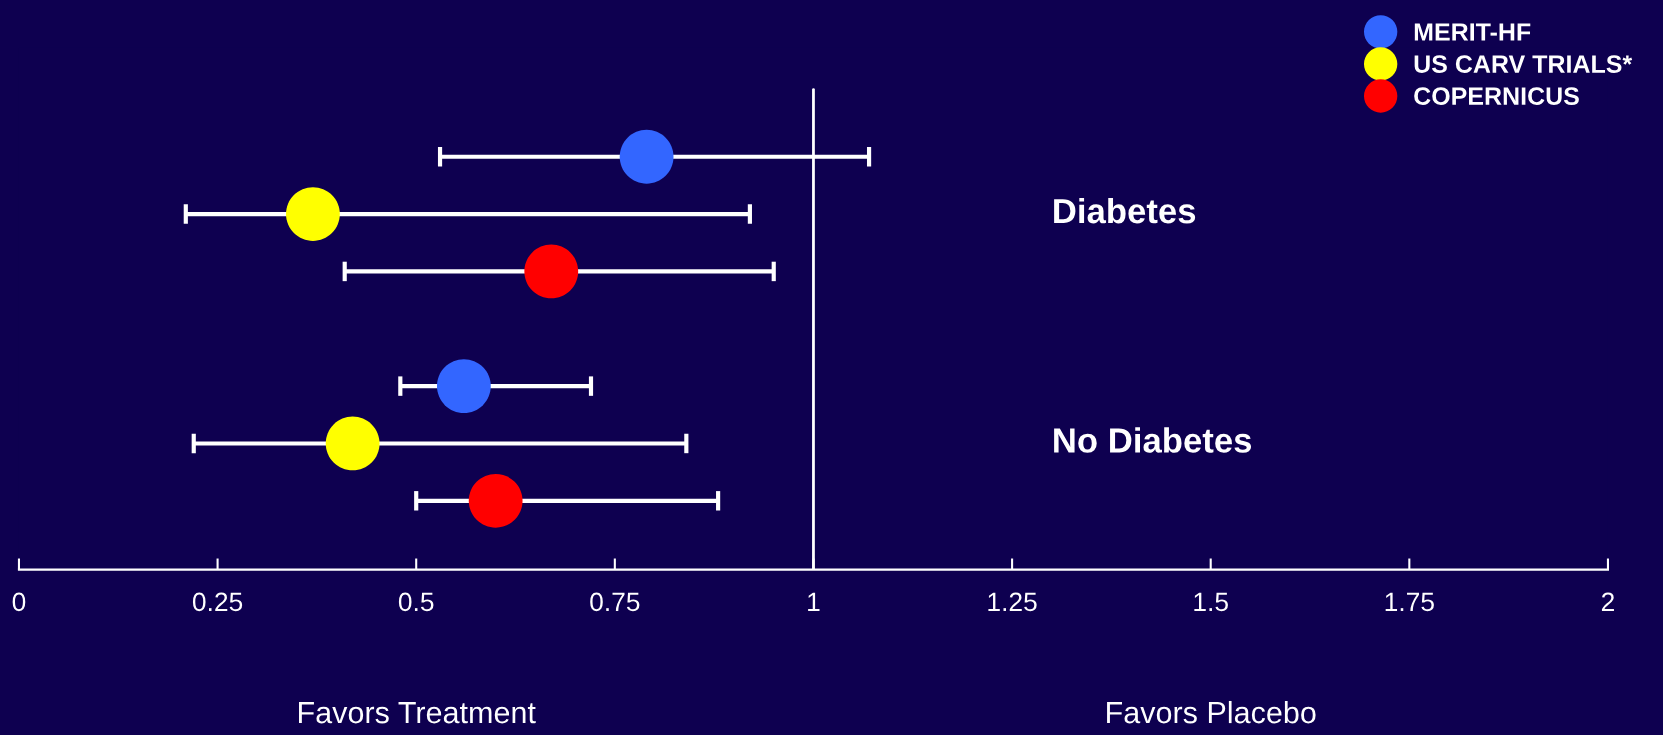 The width and height of the screenshot is (1663, 735). Describe the element at coordinates (1153, 440) in the screenshot. I see `y-tick-label: No Diabetes` at that location.